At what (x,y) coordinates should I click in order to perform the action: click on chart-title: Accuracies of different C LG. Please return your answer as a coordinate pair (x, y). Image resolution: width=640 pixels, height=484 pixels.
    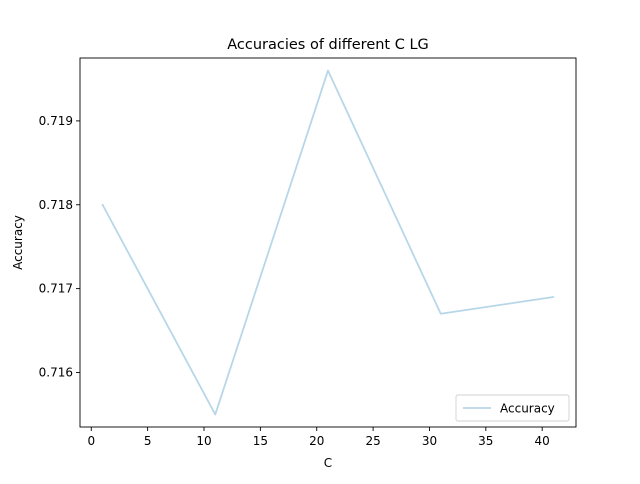
    Looking at the image, I should click on (328, 45).